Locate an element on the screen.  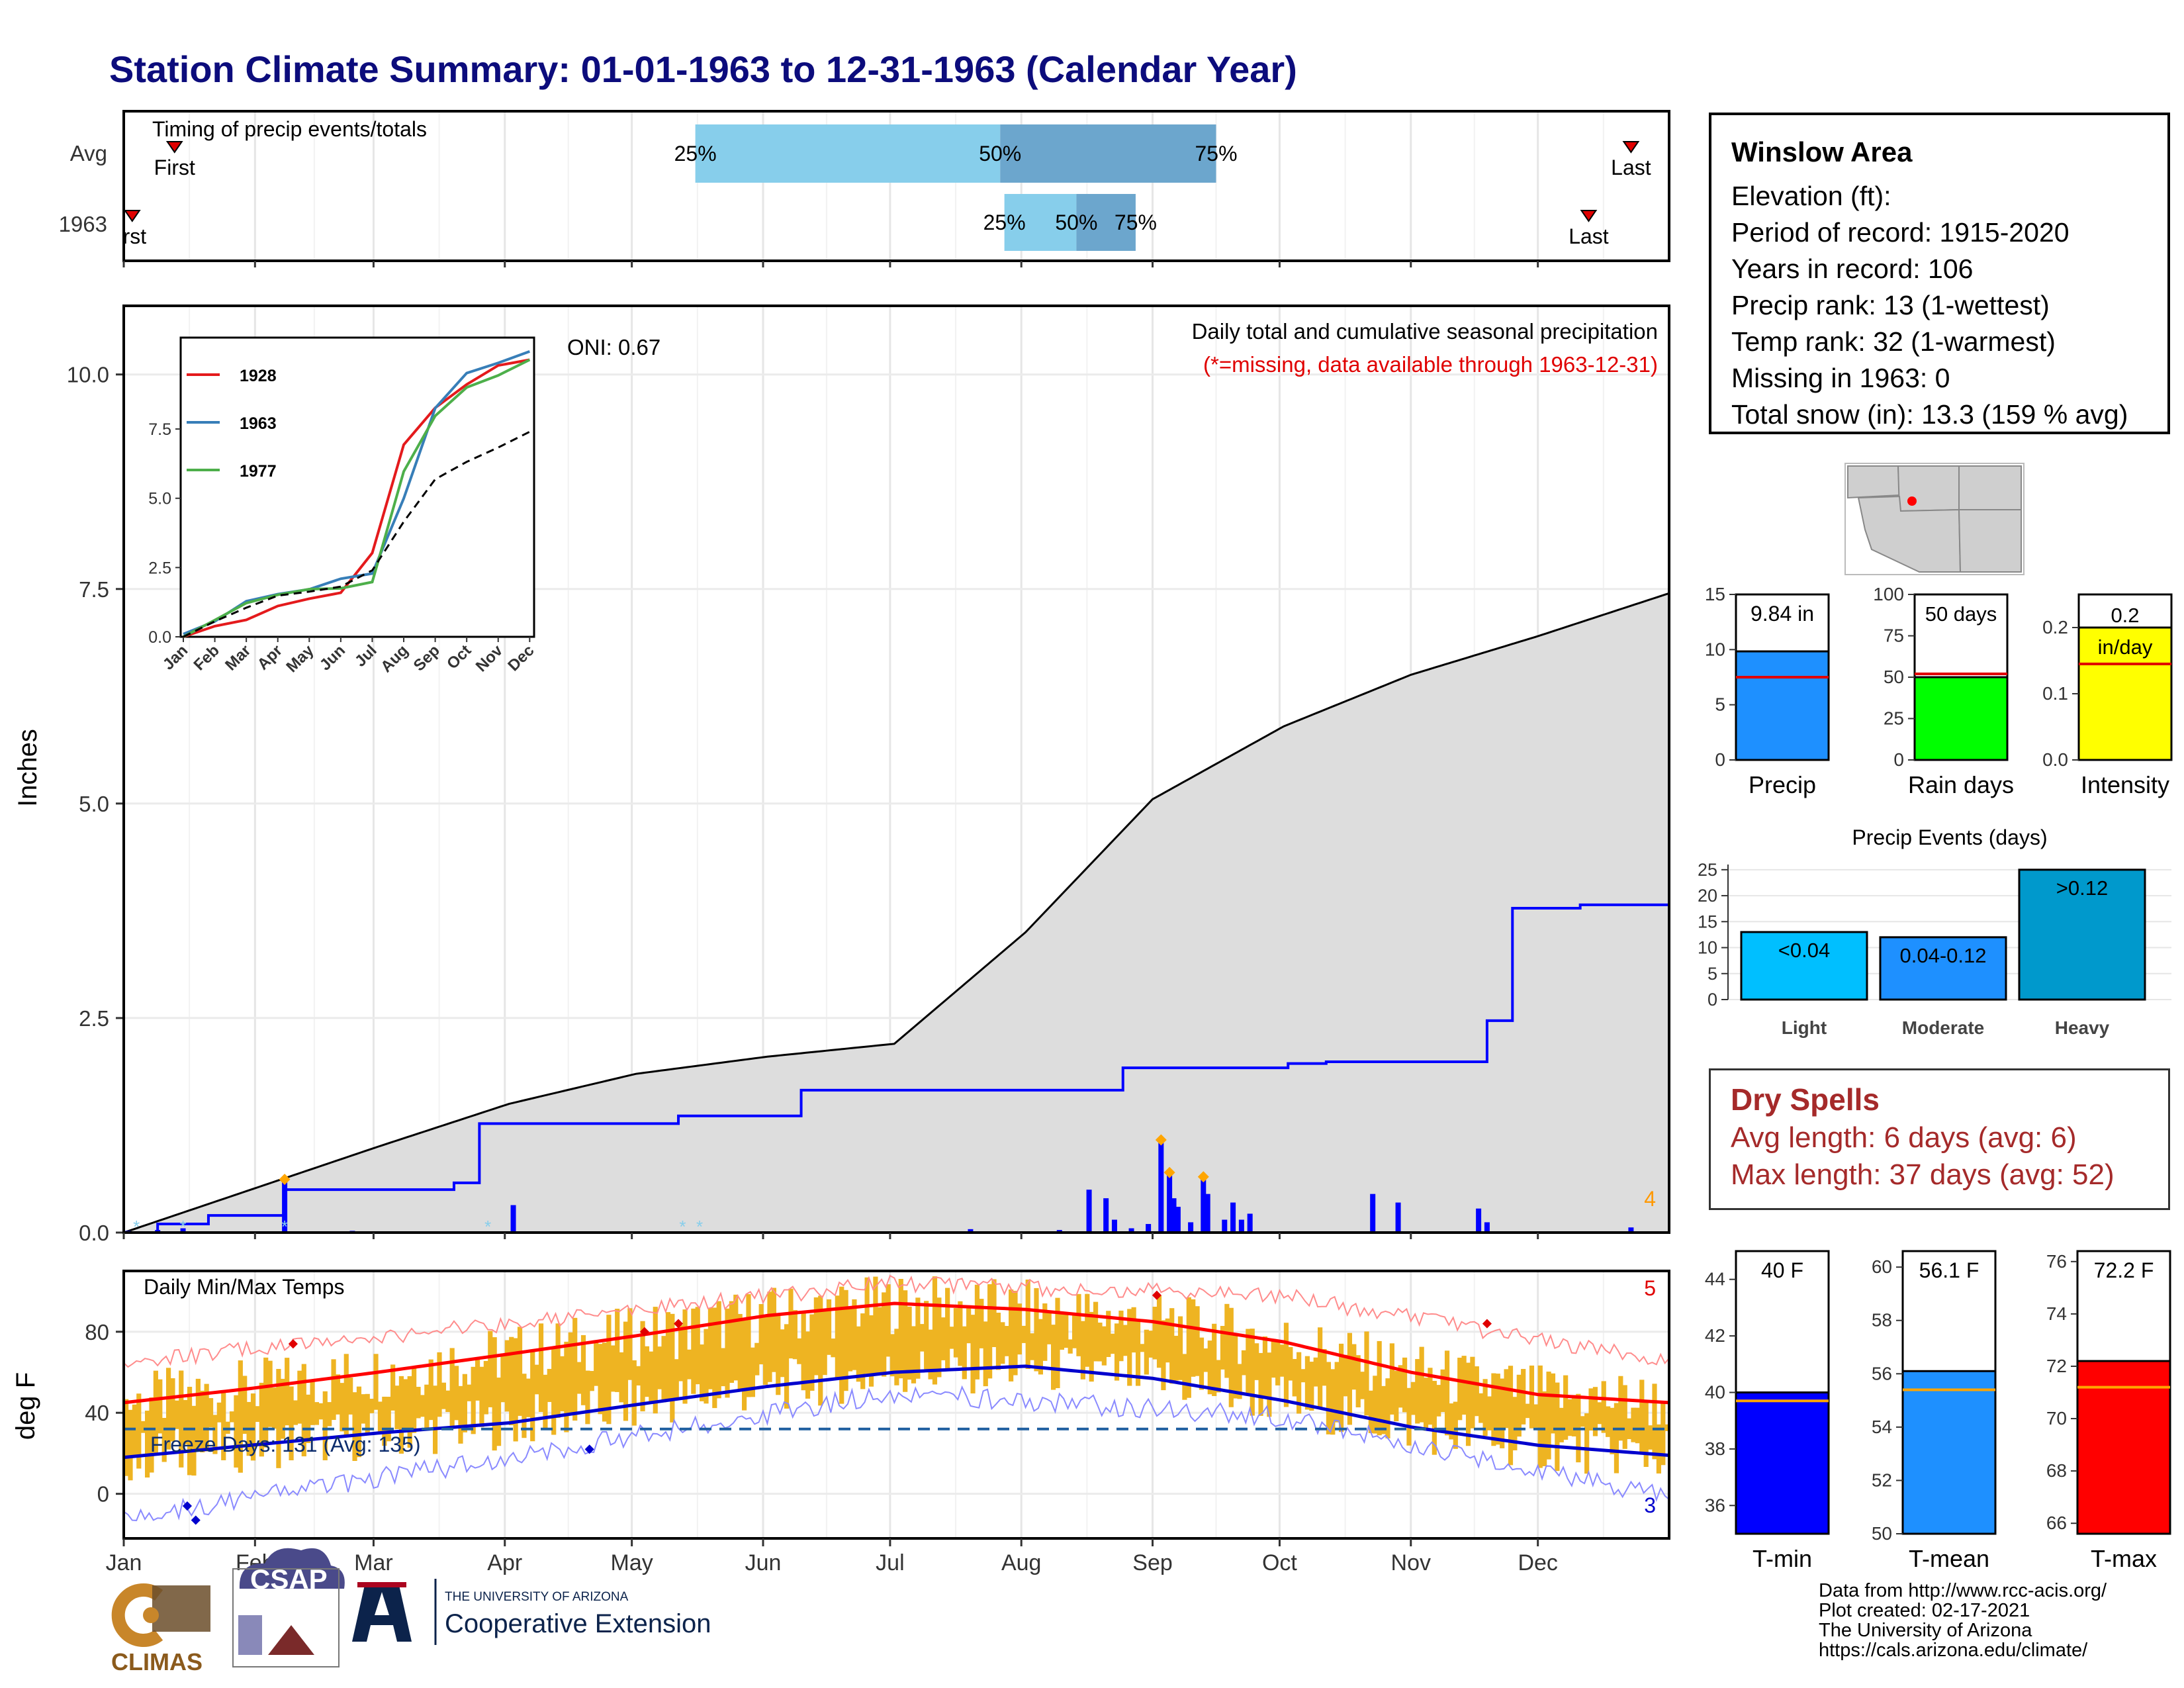
month-tick-label: Apr is located at coordinates (504, 1562).